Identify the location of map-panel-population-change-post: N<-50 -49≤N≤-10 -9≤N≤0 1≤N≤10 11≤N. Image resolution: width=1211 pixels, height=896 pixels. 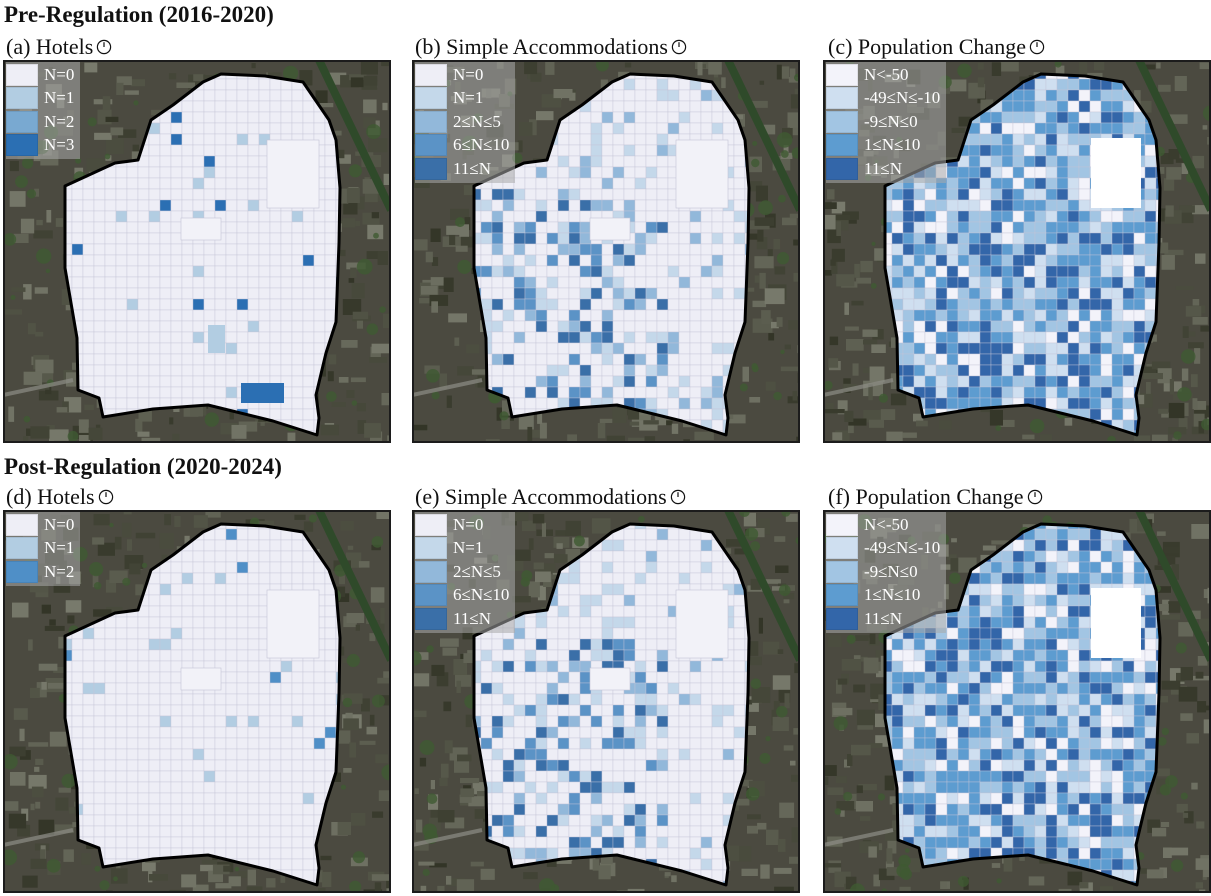
(1017, 701).